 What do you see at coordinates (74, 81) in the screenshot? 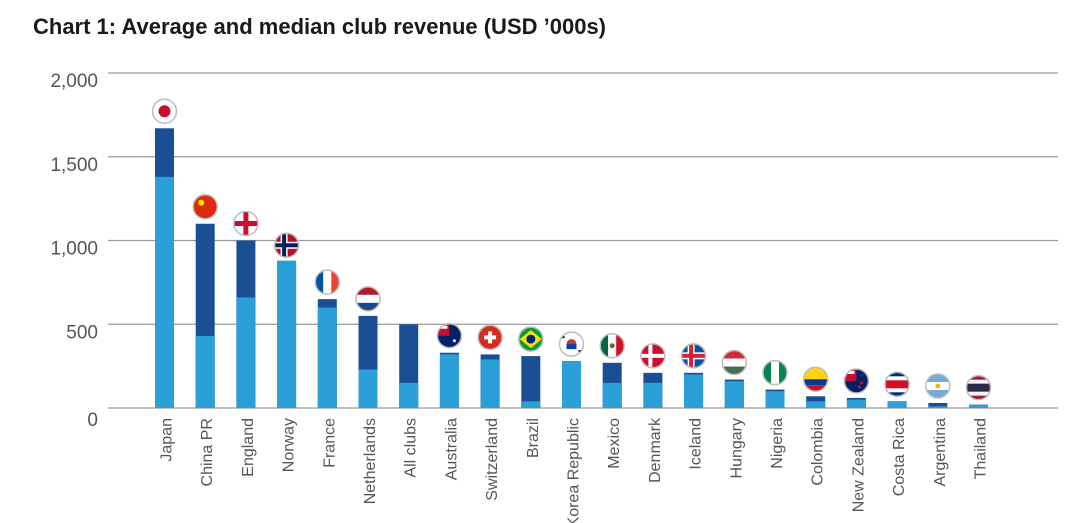
I see `y-tick-label: 2,000` at bounding box center [74, 81].